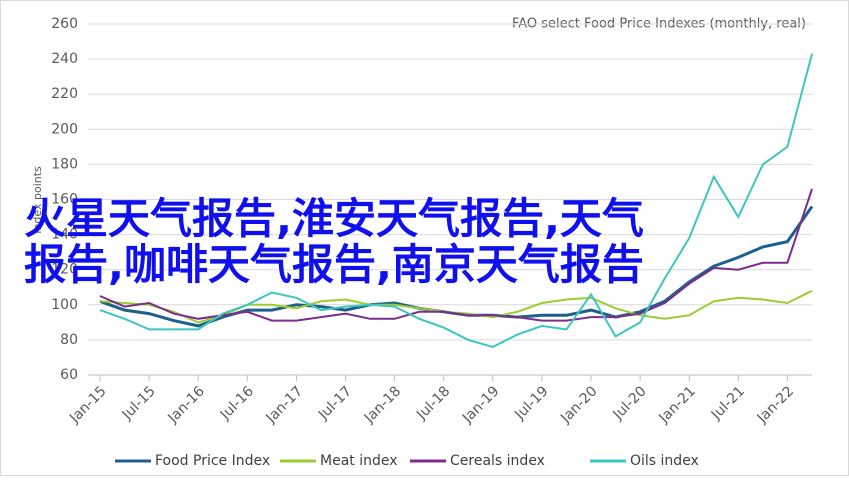 The width and height of the screenshot is (849, 480). What do you see at coordinates (64, 59) in the screenshot?
I see `y-tick-label: 240` at bounding box center [64, 59].